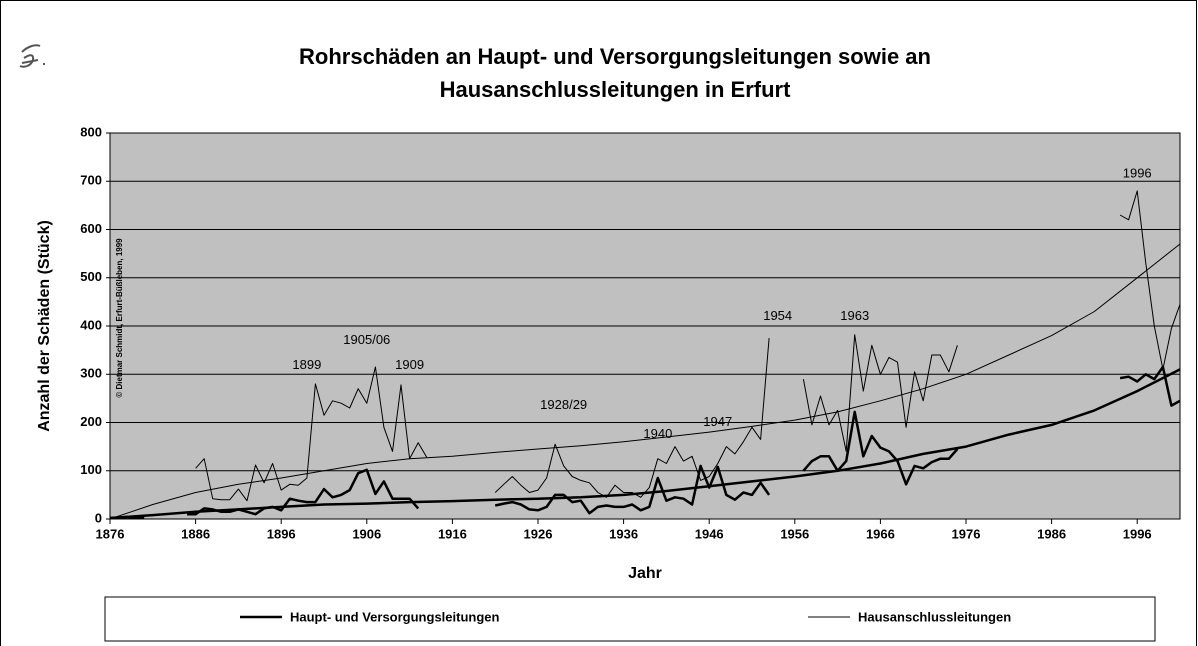  What do you see at coordinates (281, 533) in the screenshot?
I see `x-tick-label: 1896` at bounding box center [281, 533].